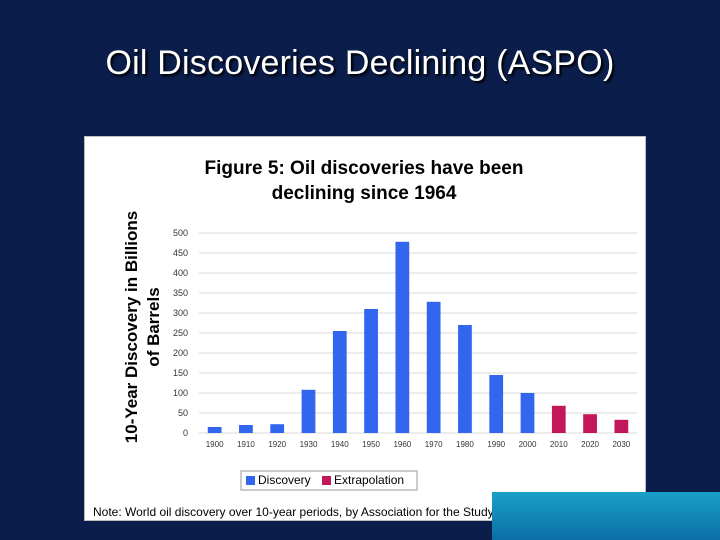 This screenshot has width=720, height=540. Describe the element at coordinates (214, 430) in the screenshot. I see `bar-discovery-1900` at that location.